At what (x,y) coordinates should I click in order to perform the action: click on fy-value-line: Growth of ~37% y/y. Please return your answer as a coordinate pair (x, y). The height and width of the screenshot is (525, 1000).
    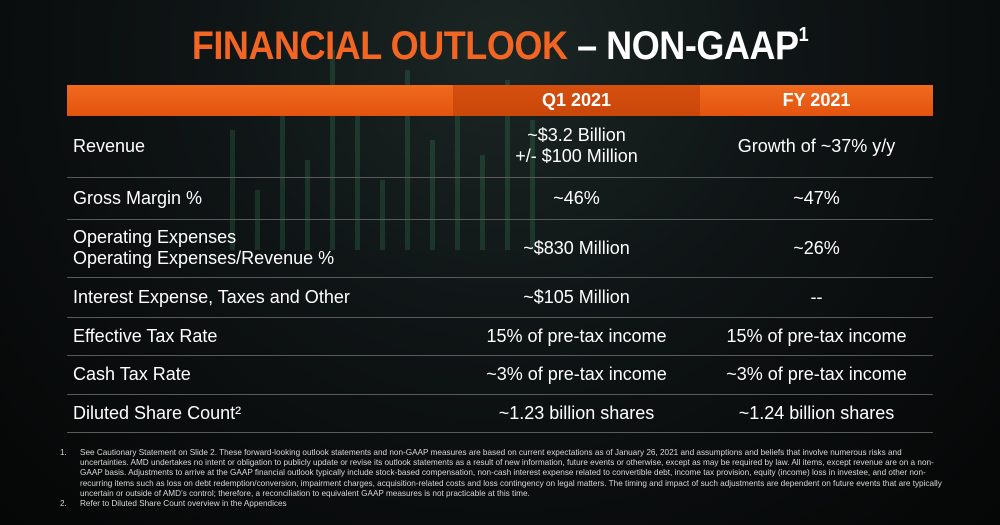
    Looking at the image, I should click on (816, 145).